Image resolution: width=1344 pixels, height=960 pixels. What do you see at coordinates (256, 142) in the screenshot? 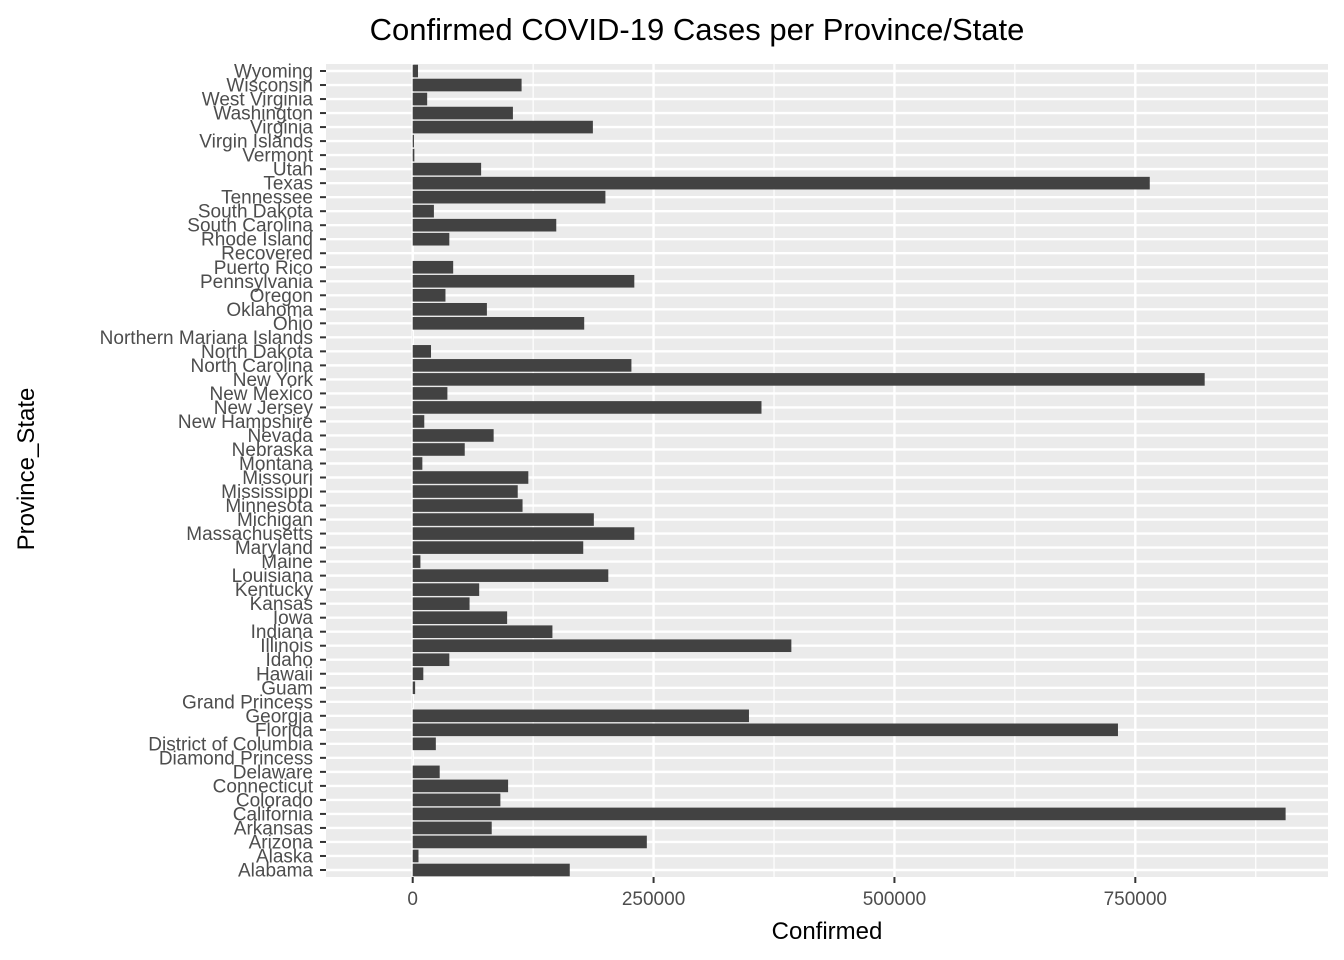
I see `y-tick-label: Virgin Islands` at bounding box center [256, 142].